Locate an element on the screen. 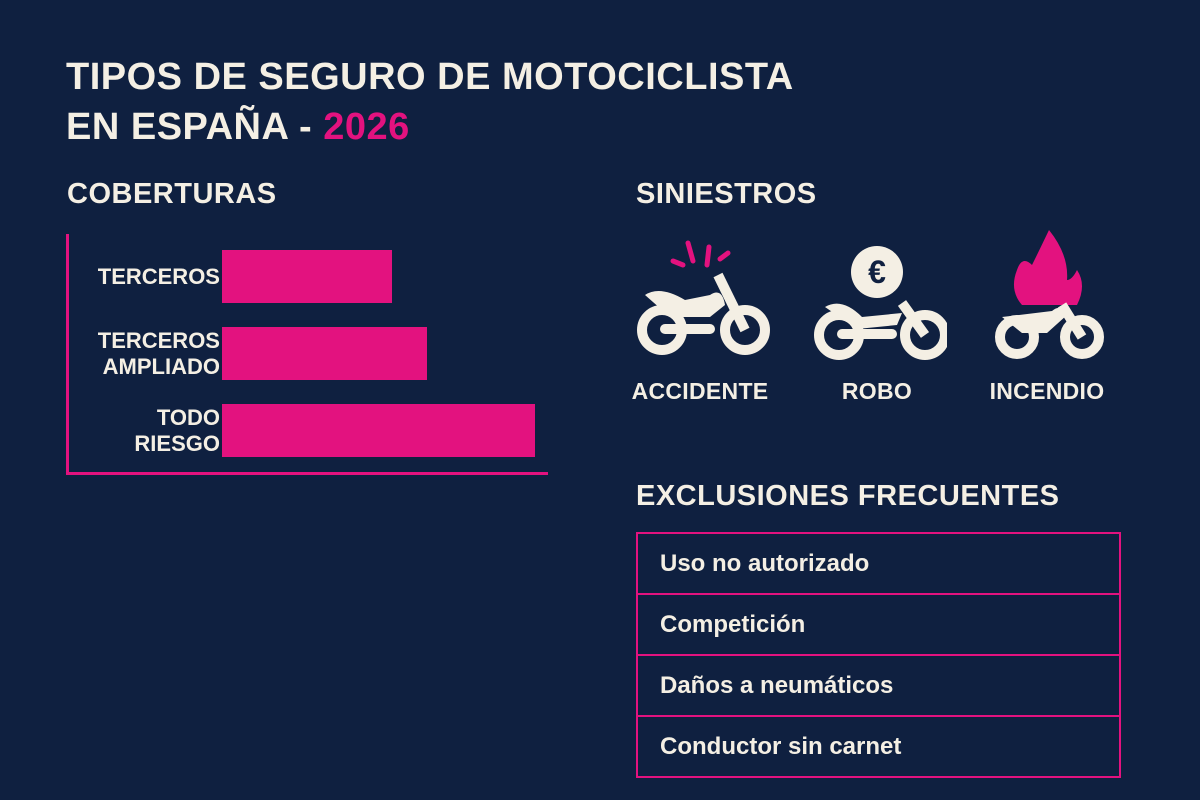  exclusions-heading: EXCLUSIONES FRECUENTES is located at coordinates (848, 496).